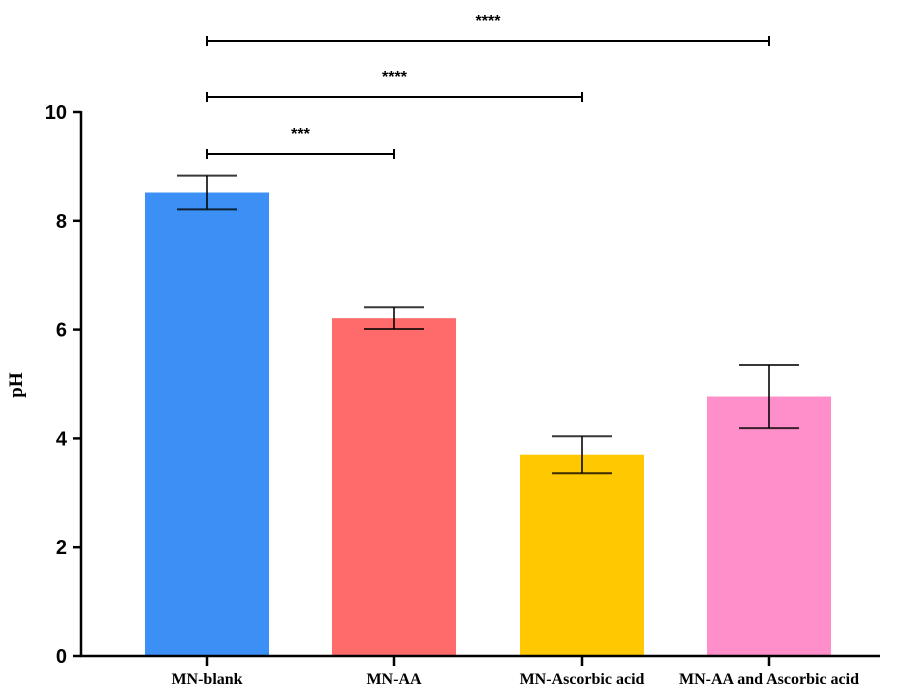 Image resolution: width=900 pixels, height=692 pixels. Describe the element at coordinates (61, 331) in the screenshot. I see `y-tick-label-6: 6` at that location.